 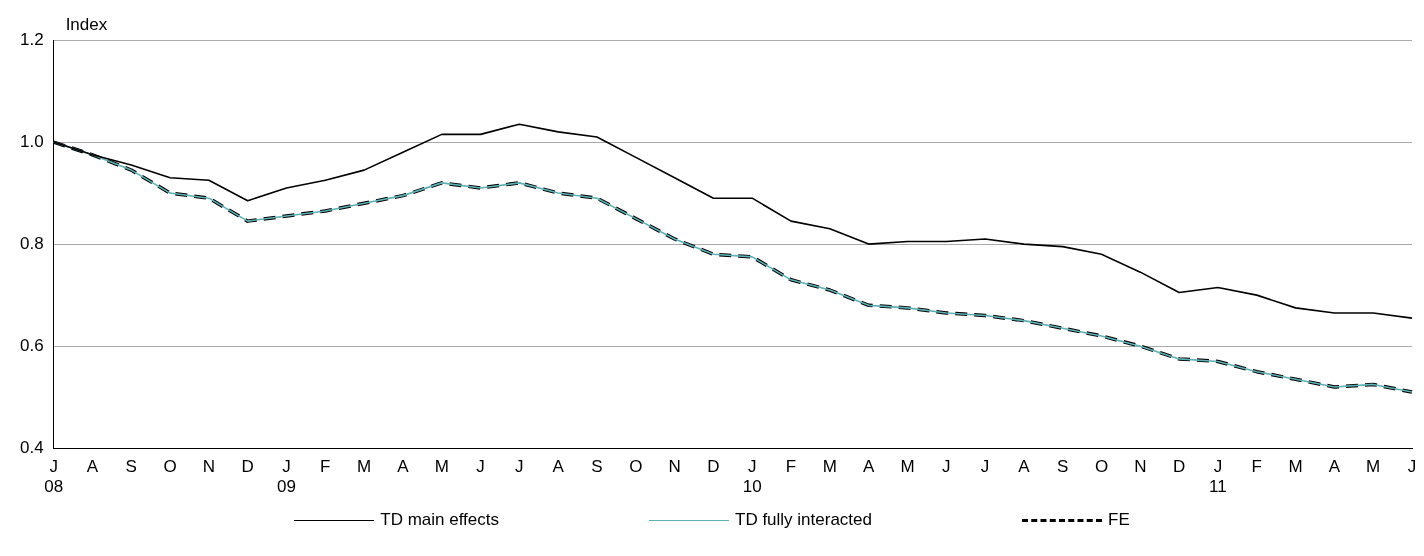 What do you see at coordinates (86, 25) in the screenshot?
I see `y-axis-title: Index` at bounding box center [86, 25].